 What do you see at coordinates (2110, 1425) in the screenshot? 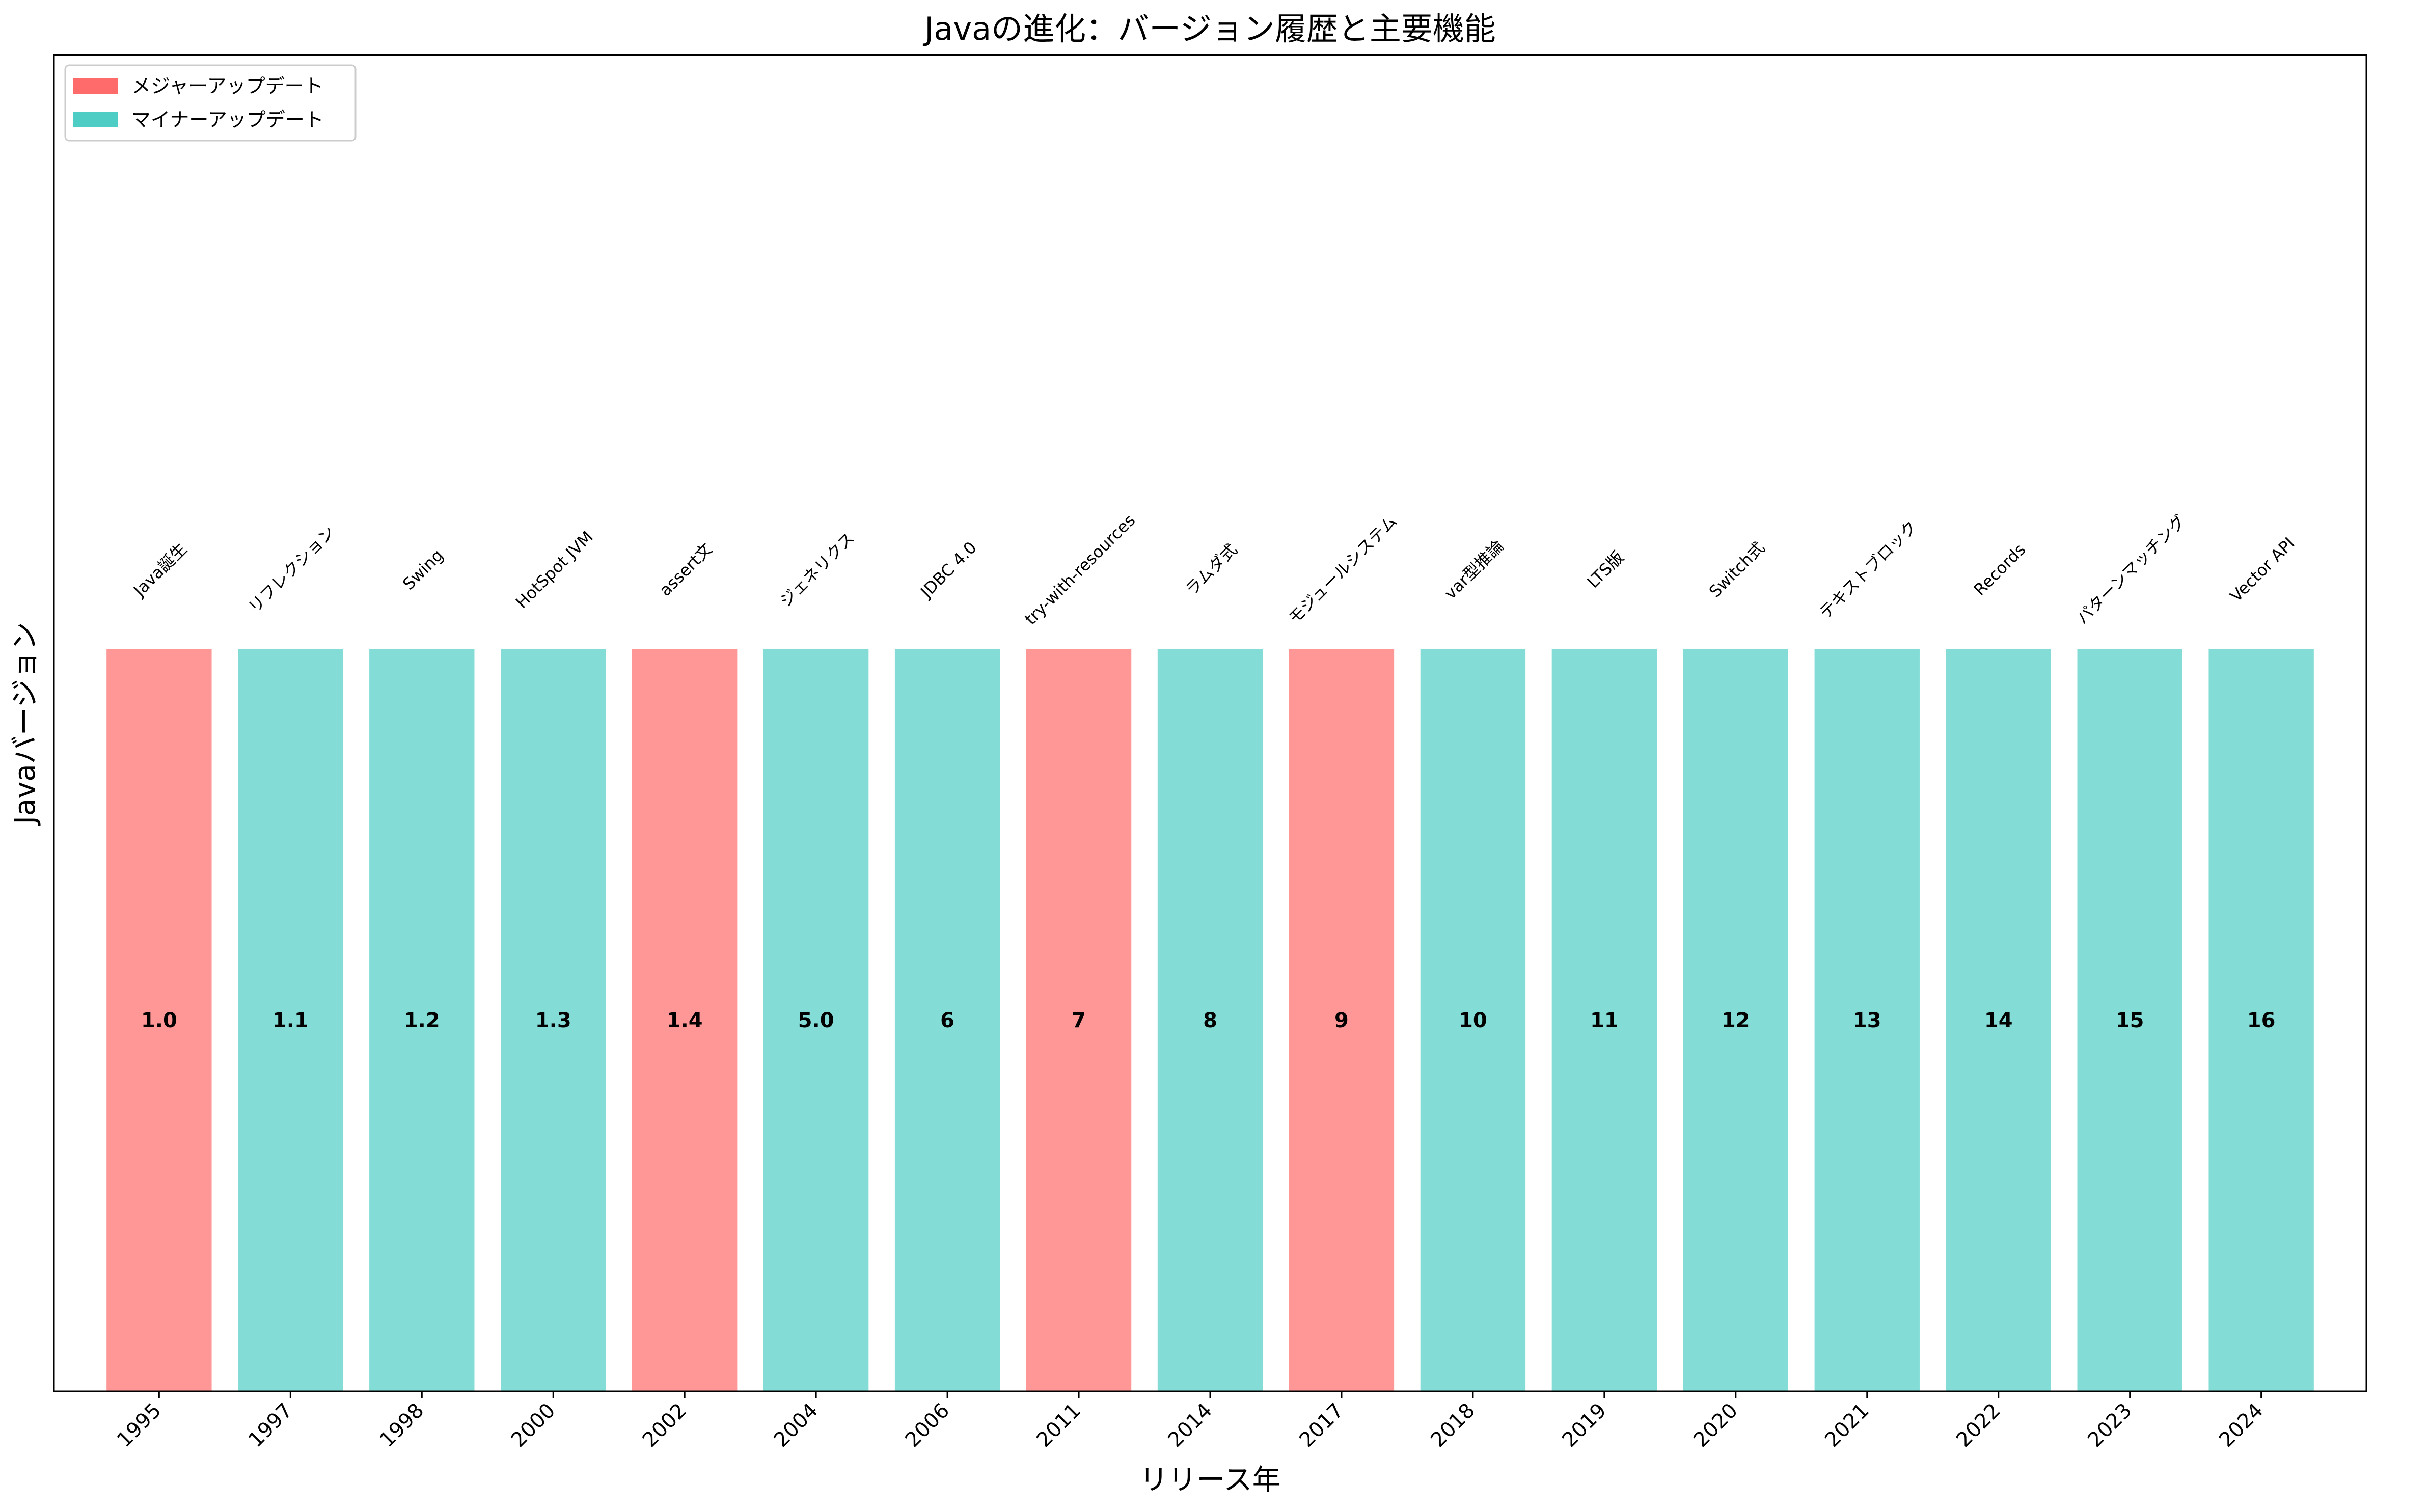
I see `x-tick-label-2023: 2023` at bounding box center [2110, 1425].